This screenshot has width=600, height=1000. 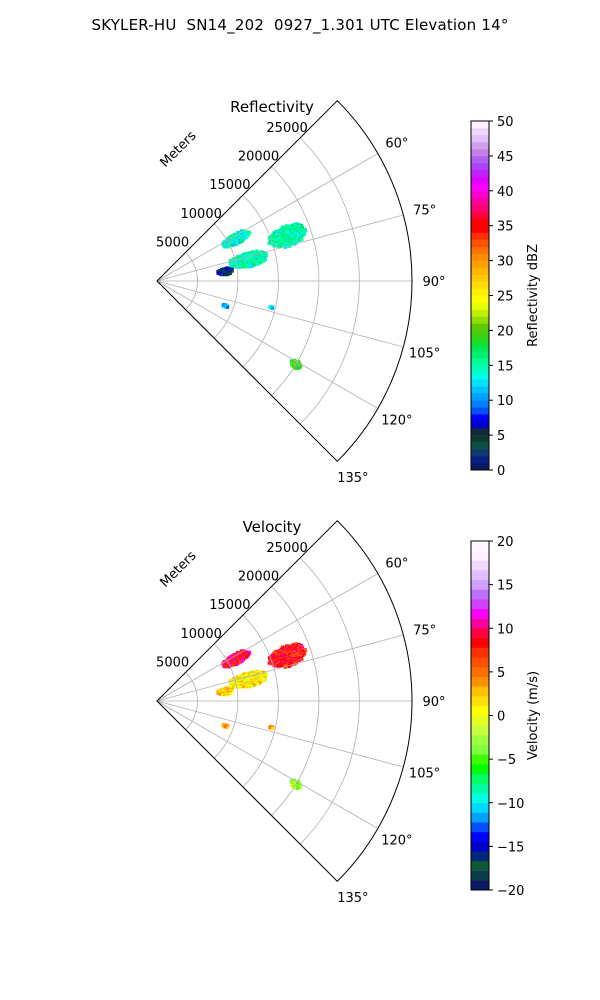 I want to click on colorbar-tick-label: −20, so click(x=510, y=891).